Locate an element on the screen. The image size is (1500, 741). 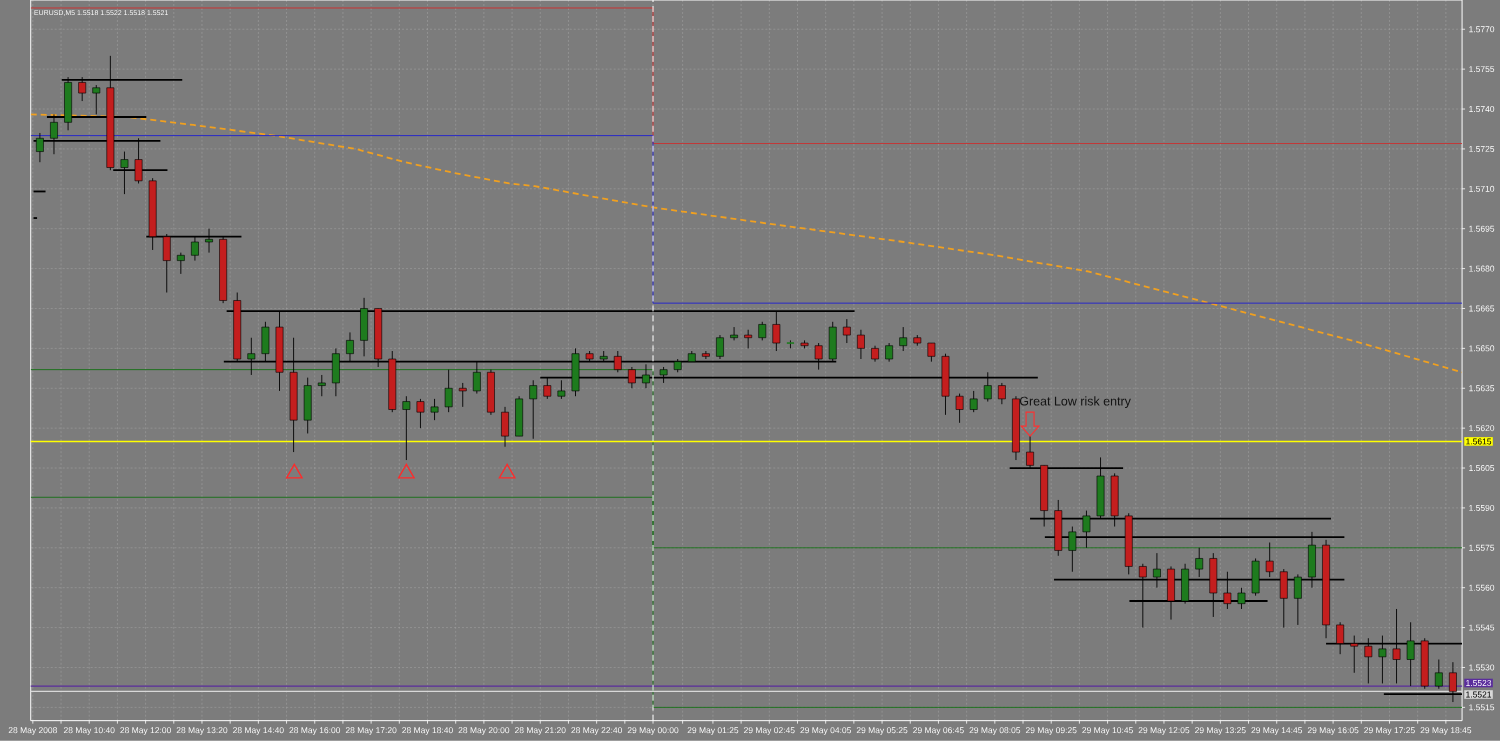
x-tick-label: 29 May 10:45 is located at coordinates (1107, 731).